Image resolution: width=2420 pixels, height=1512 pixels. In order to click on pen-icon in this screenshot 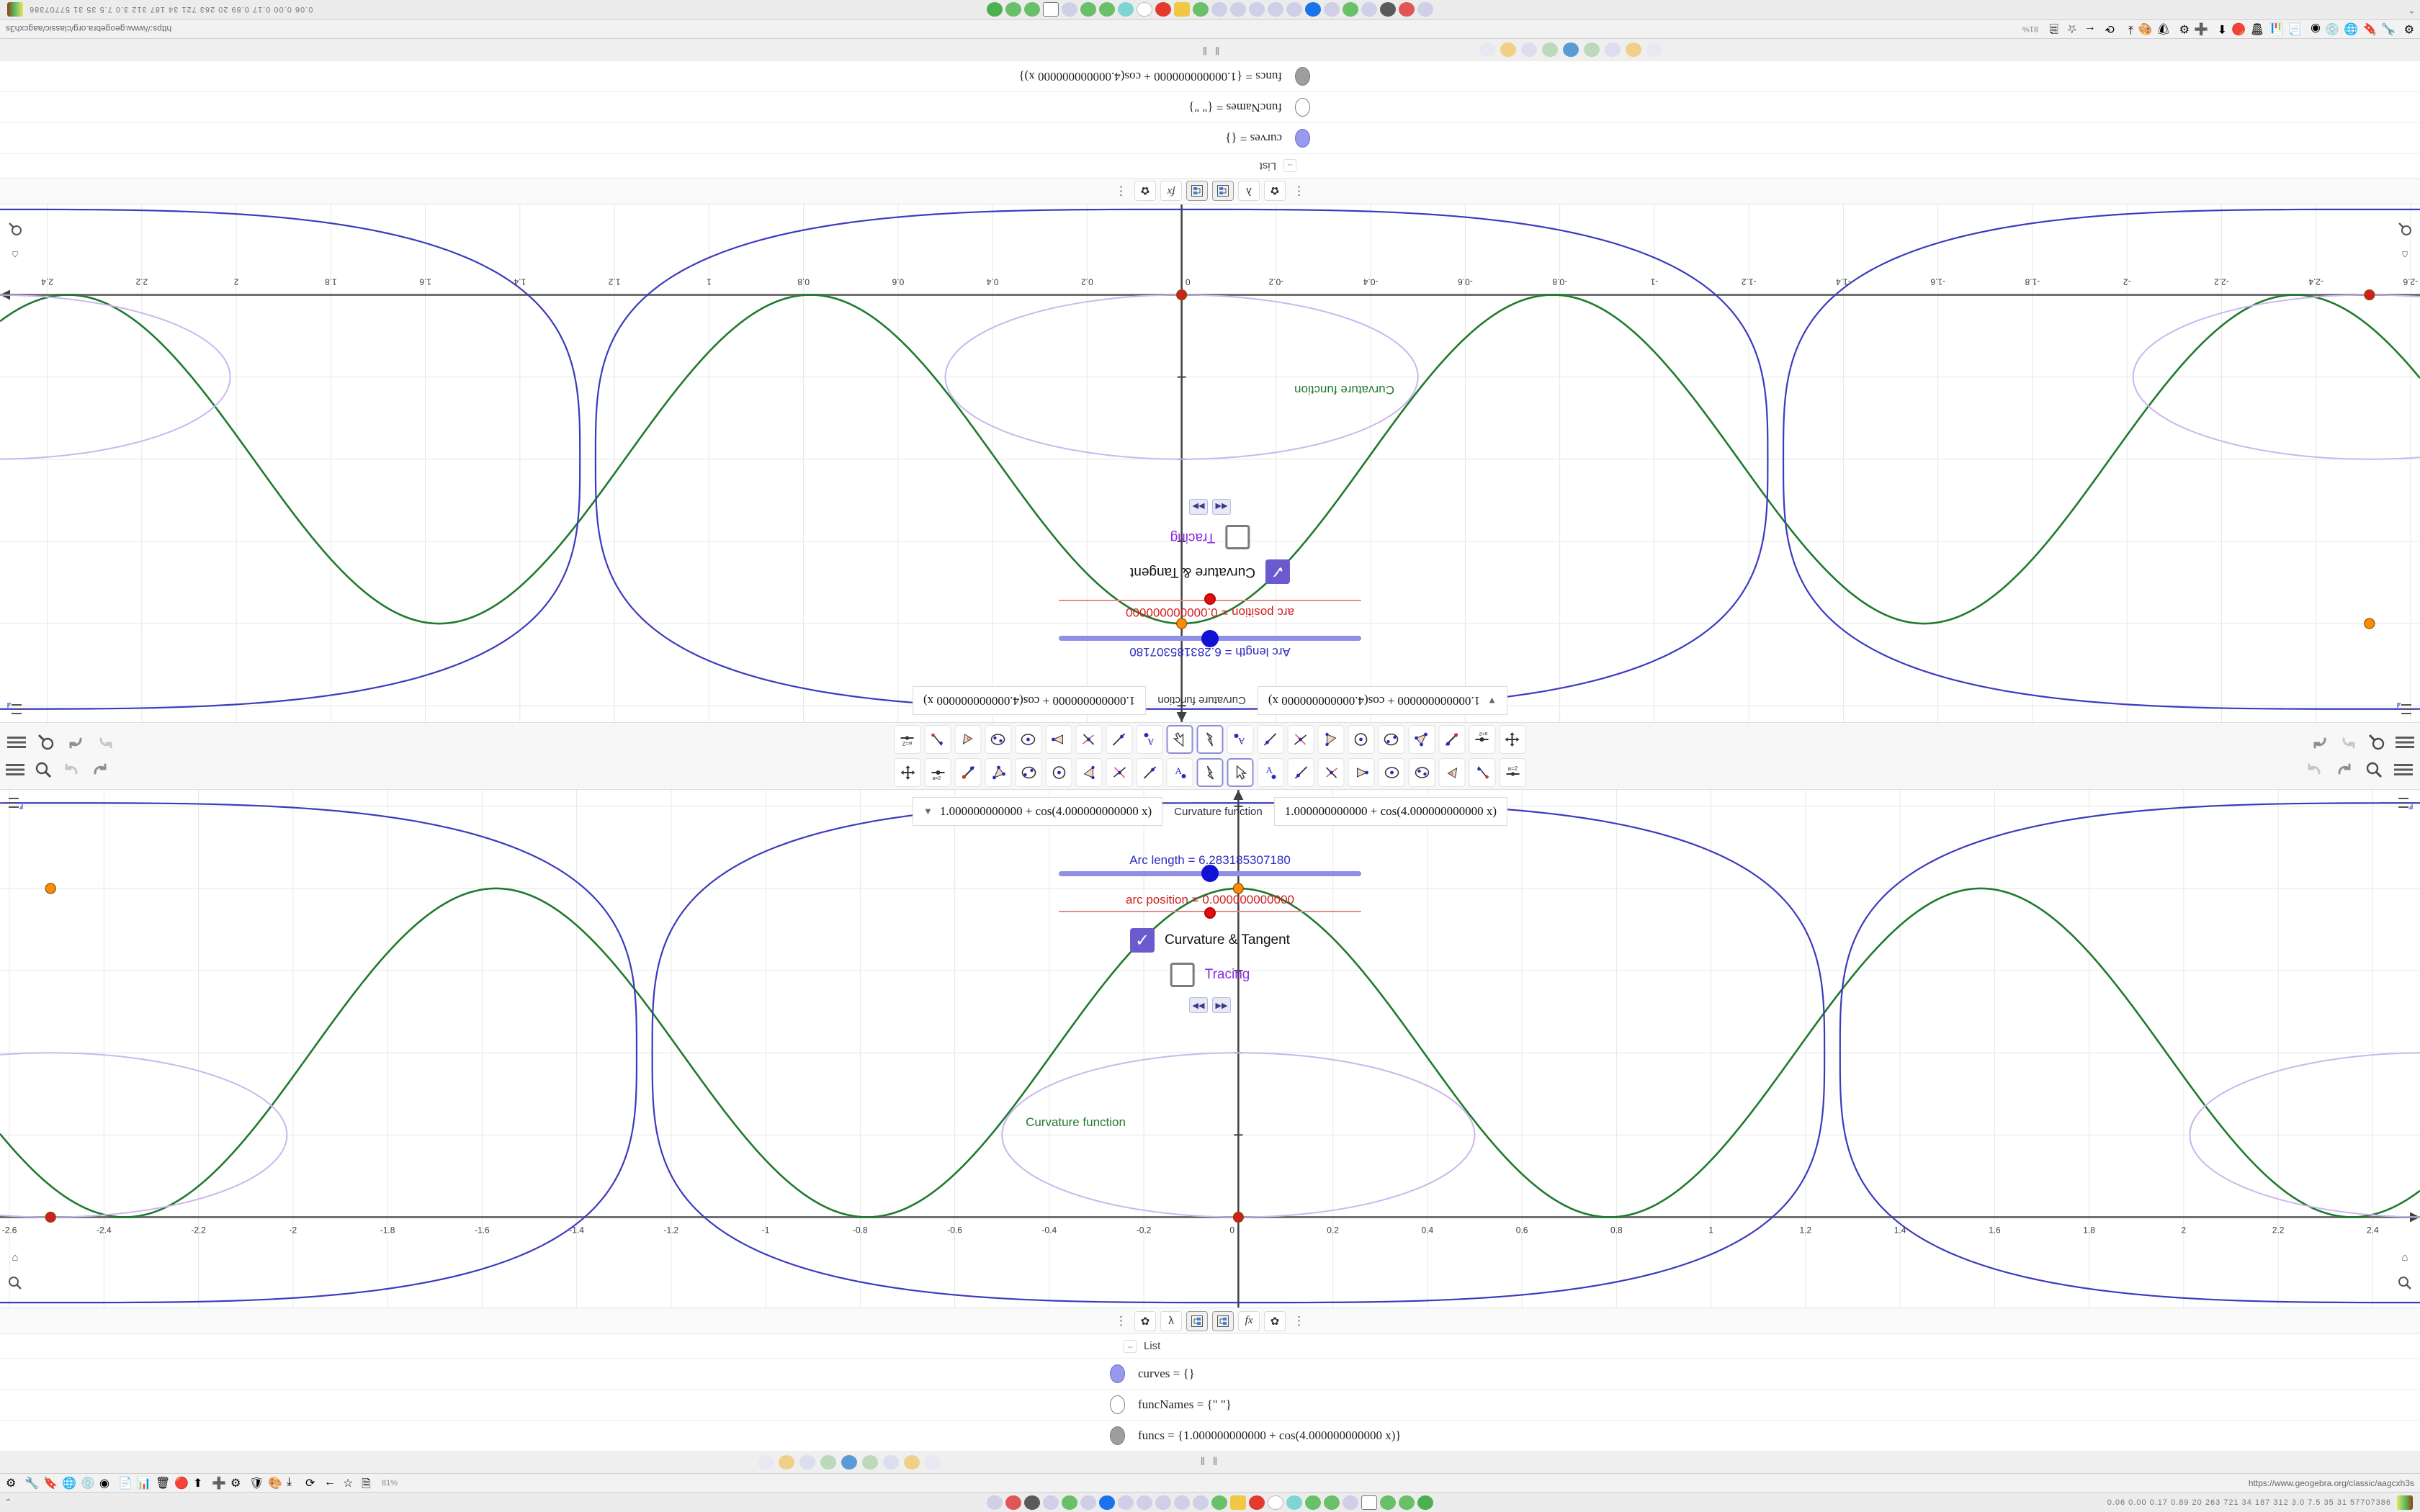, I will do `click(1013, 1502)`.